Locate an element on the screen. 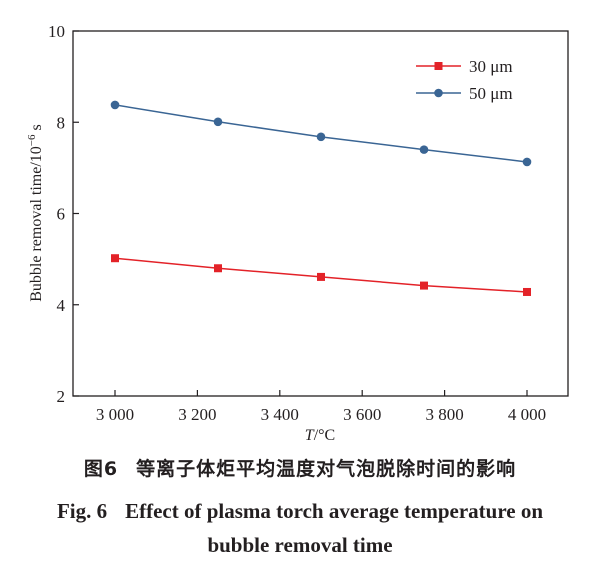 The image size is (600, 564). legend-label: 50 μm is located at coordinates (491, 93).